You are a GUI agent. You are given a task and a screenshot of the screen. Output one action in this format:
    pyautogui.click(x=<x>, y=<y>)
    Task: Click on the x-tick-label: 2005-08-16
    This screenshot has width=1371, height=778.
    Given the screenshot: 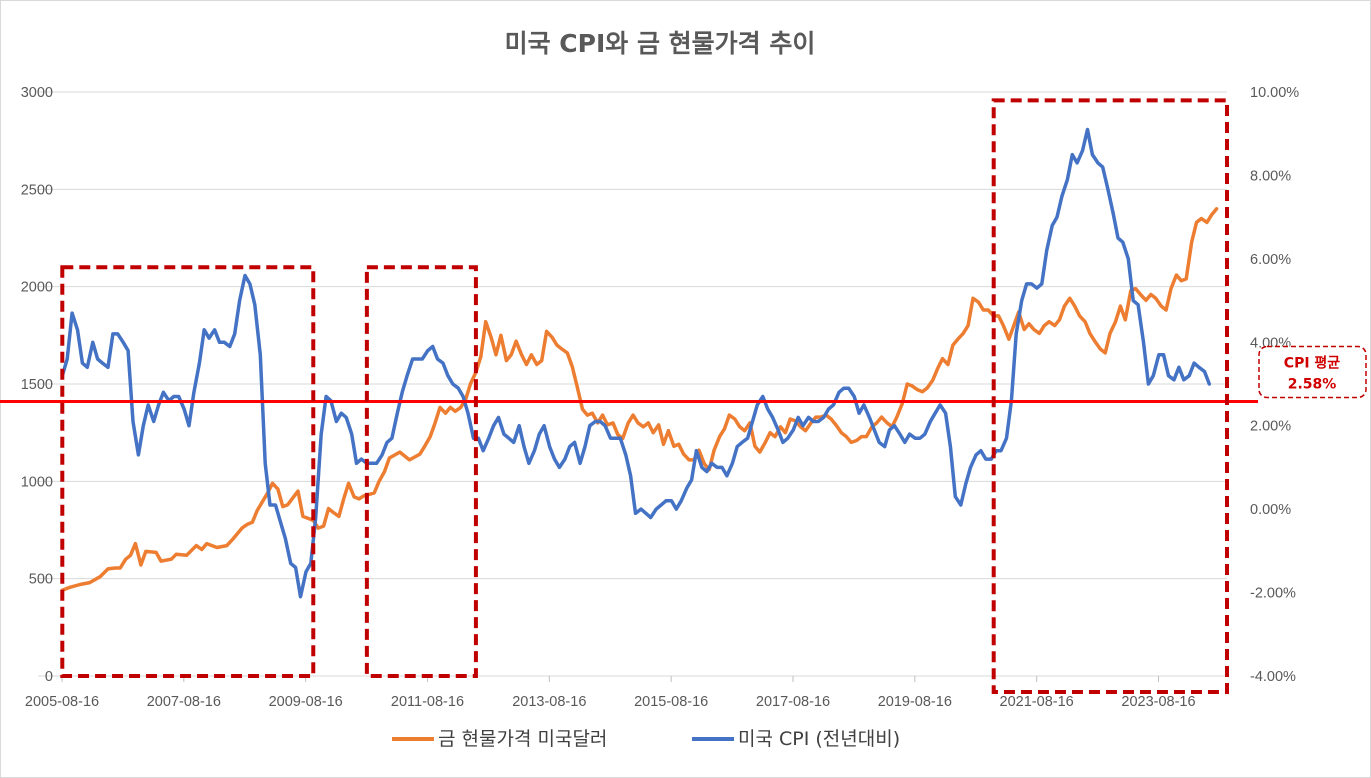 What is the action you would take?
    pyautogui.click(x=62, y=702)
    